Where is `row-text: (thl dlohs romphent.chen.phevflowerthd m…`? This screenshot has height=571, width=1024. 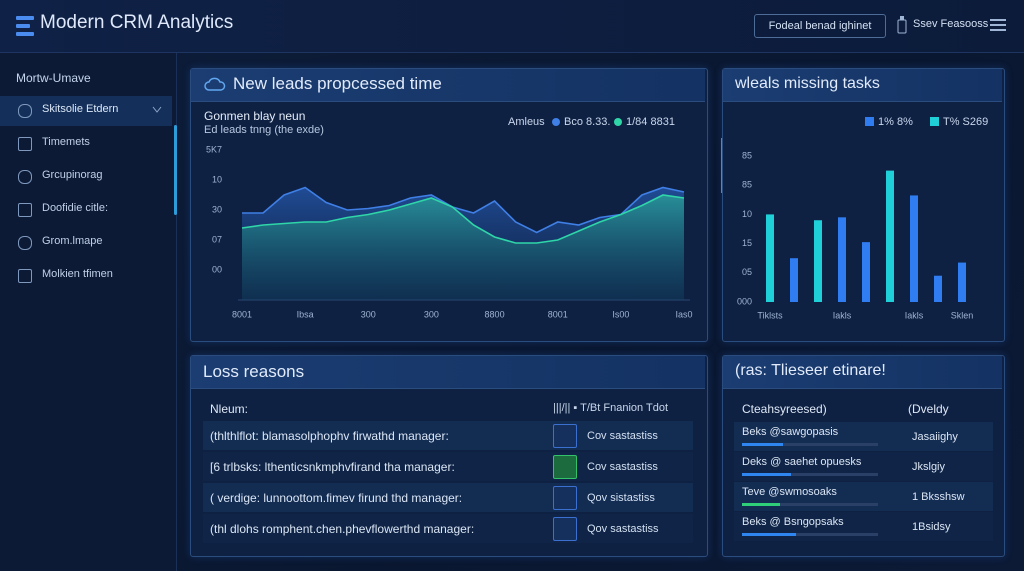 row-text: (thl dlohs romphent.chen.phevflowerthd m… is located at coordinates (342, 529).